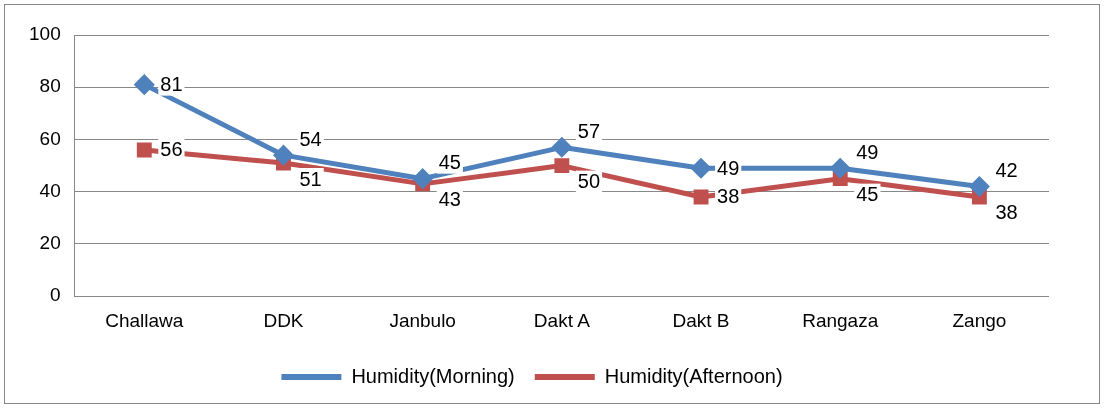 The image size is (1106, 409). I want to click on x-tick-label: Dakt B, so click(701, 320).